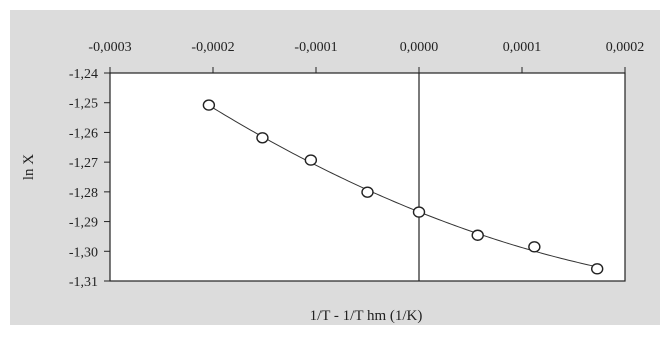  I want to click on y-tick-label-7: -1,31, so click(83, 282).